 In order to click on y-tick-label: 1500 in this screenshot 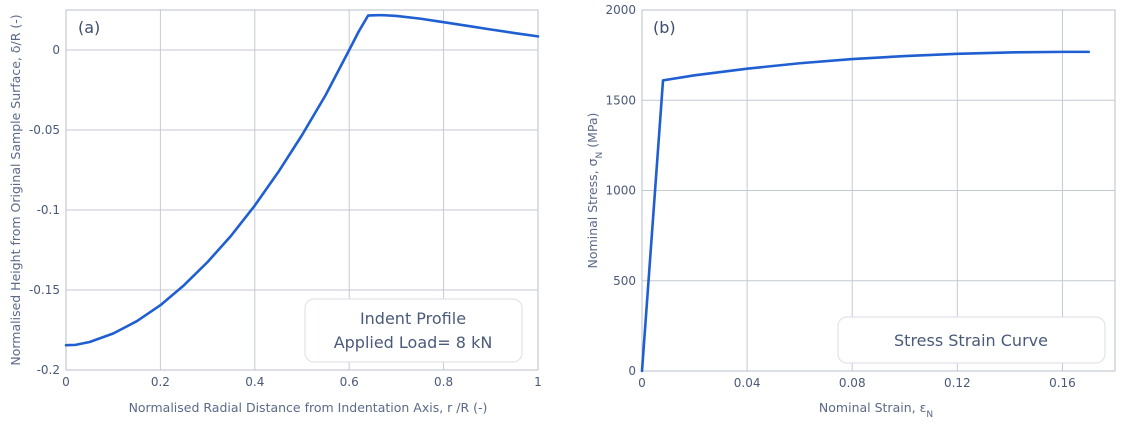, I will do `click(620, 100)`.